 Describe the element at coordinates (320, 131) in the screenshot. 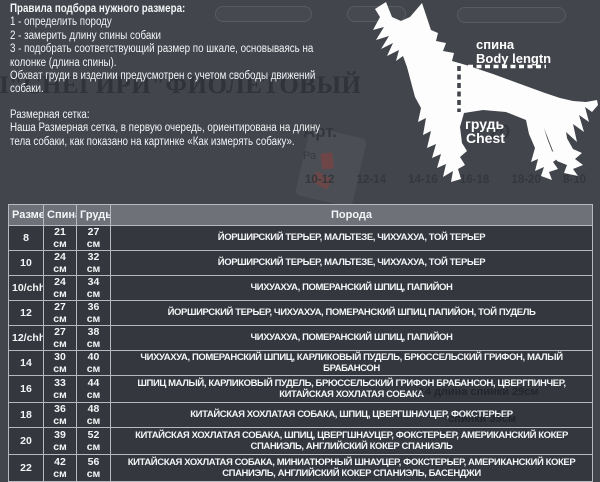

I see `art-watermark: Арт.` at that location.